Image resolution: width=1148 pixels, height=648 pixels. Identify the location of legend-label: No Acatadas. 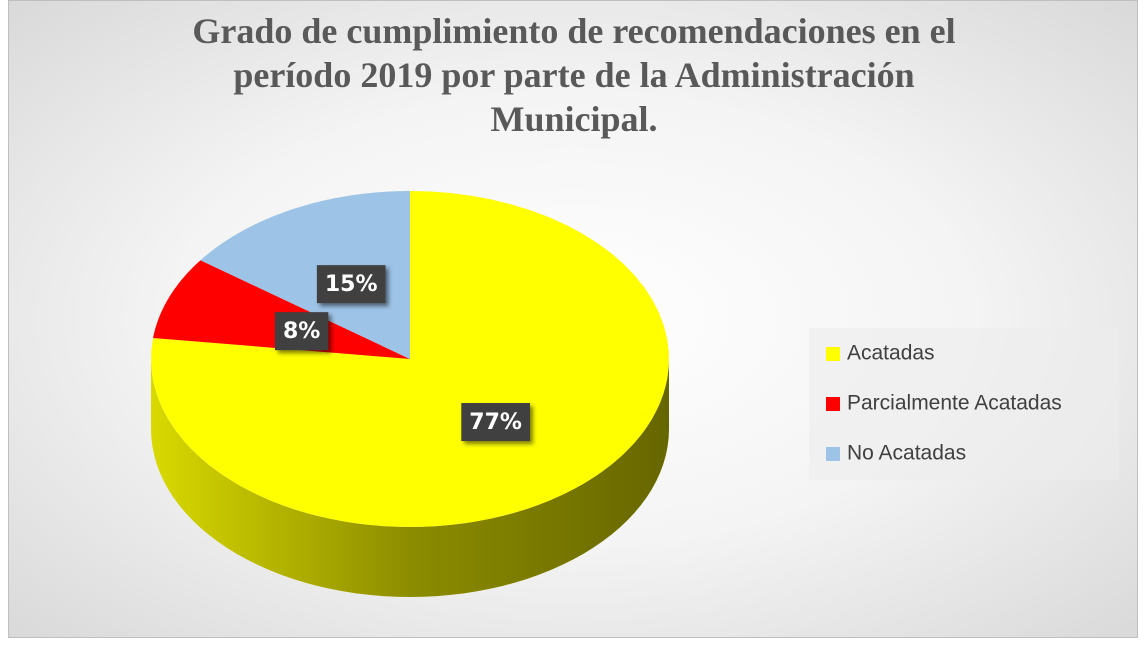
(906, 453).